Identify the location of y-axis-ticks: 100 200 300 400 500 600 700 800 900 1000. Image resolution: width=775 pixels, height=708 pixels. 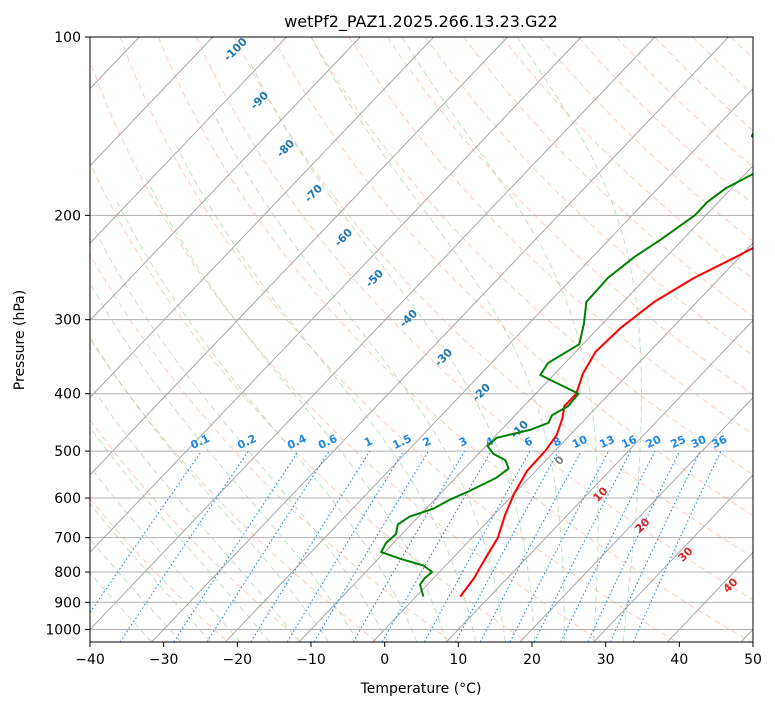
(67, 334).